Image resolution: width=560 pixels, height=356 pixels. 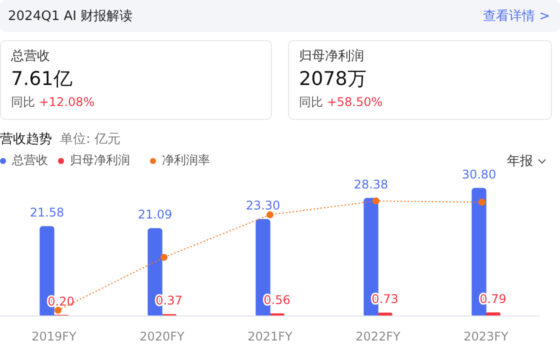 What do you see at coordinates (333, 79) in the screenshot?
I see `text: 2078万` at bounding box center [333, 79].